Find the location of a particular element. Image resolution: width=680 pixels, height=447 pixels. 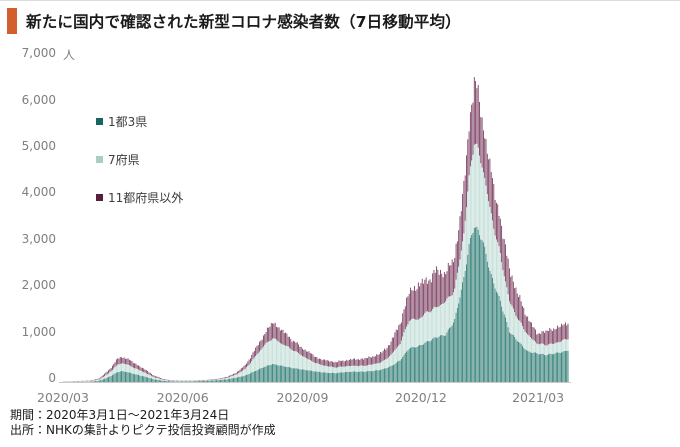

x-axis-line is located at coordinates (315, 382).